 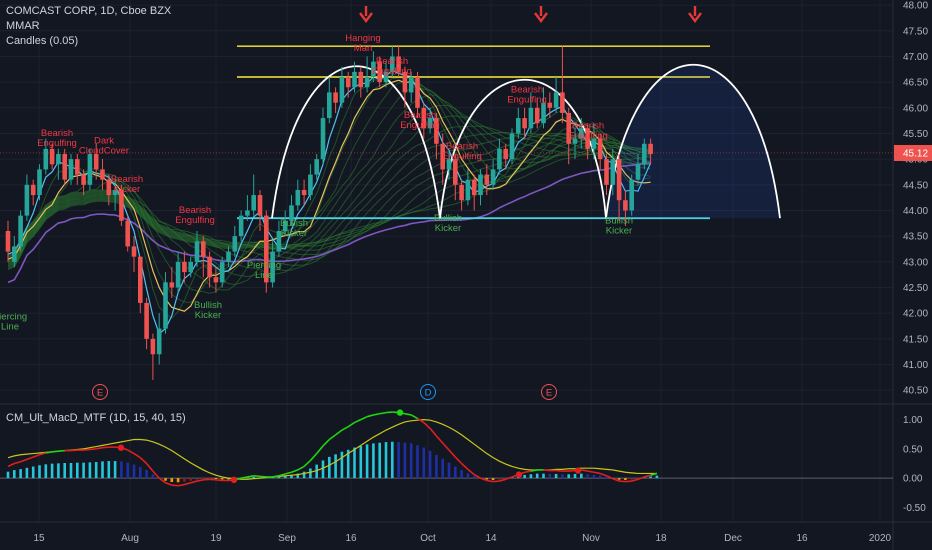 What do you see at coordinates (915, 314) in the screenshot?
I see `price-tick-label: 42.00` at bounding box center [915, 314].